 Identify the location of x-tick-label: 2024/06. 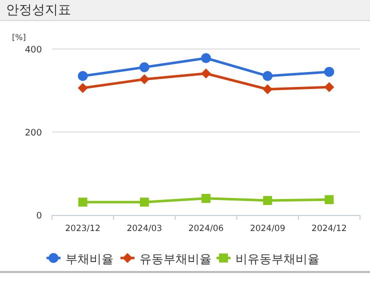
(206, 229).